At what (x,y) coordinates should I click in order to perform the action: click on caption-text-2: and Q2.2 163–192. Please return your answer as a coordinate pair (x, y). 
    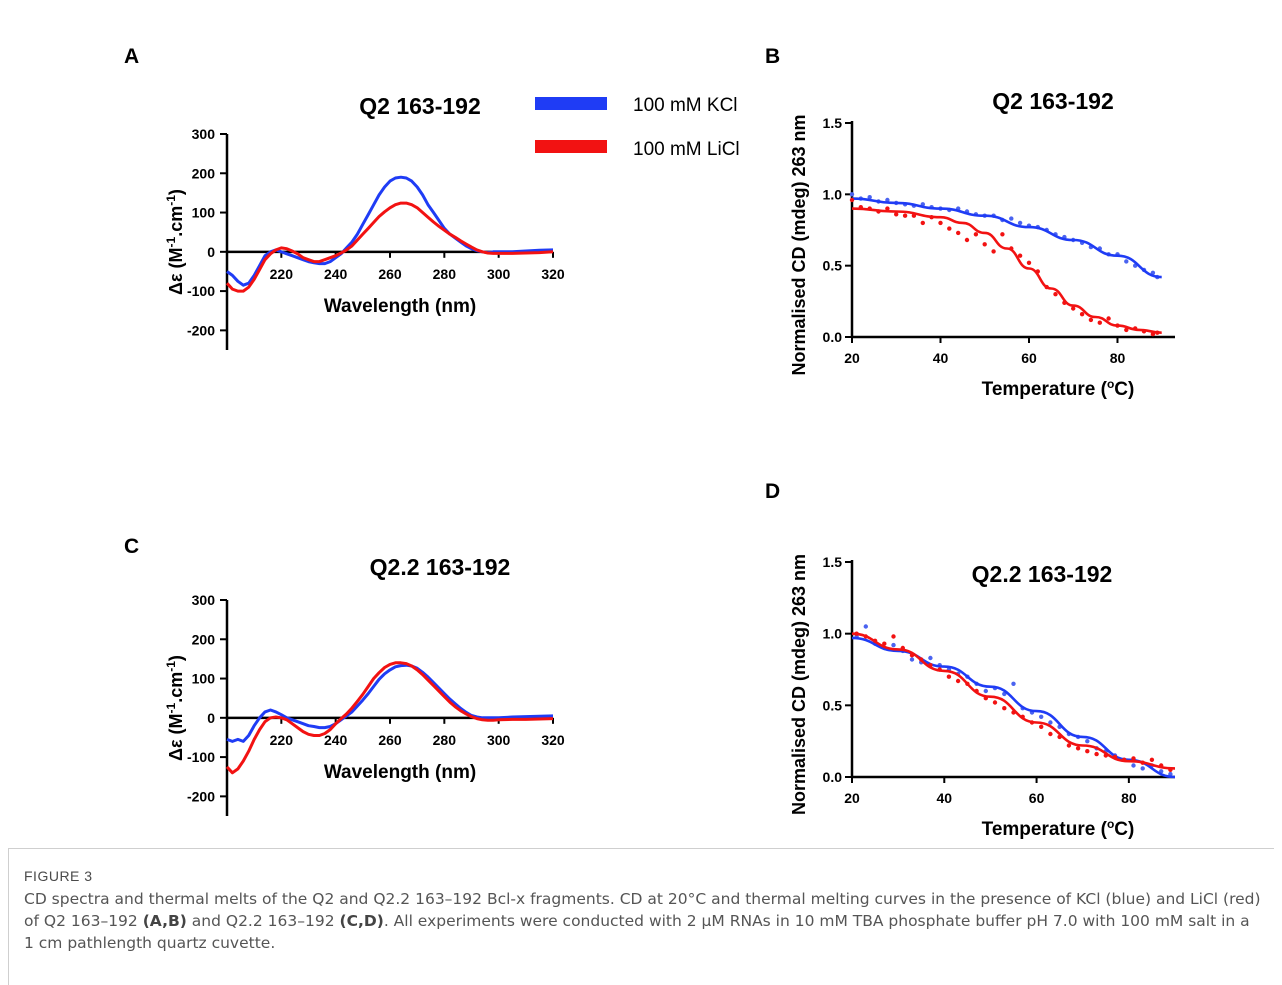
    Looking at the image, I should click on (263, 921).